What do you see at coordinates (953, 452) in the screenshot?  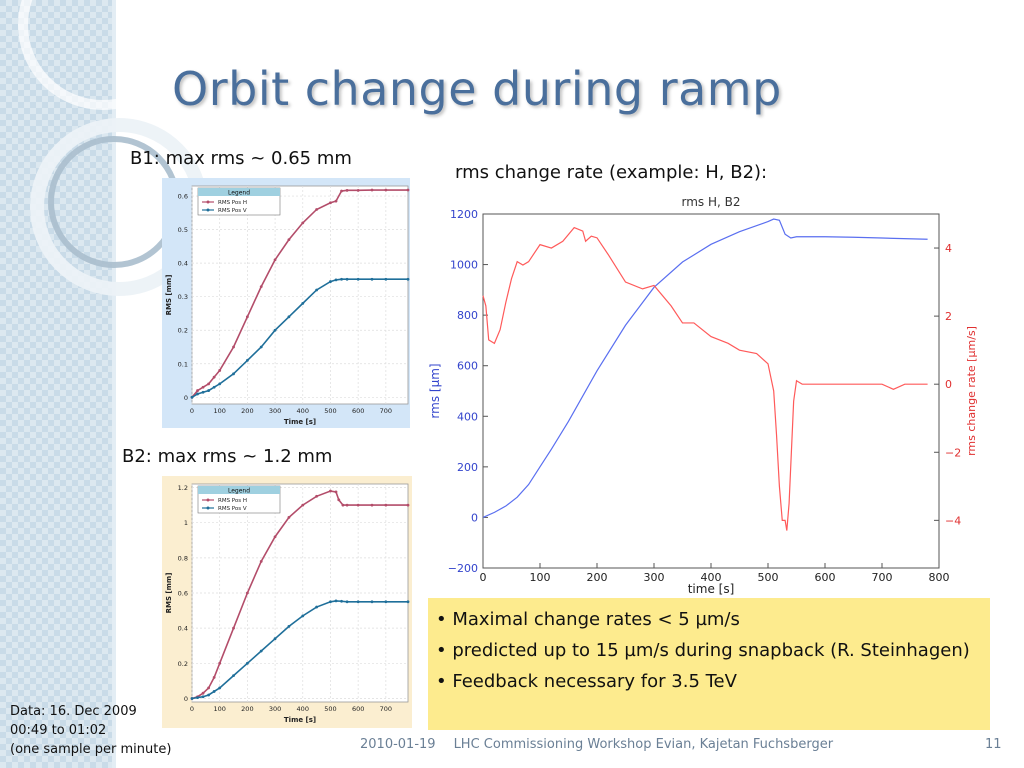 I see `y-right-tick-label: −2` at bounding box center [953, 452].